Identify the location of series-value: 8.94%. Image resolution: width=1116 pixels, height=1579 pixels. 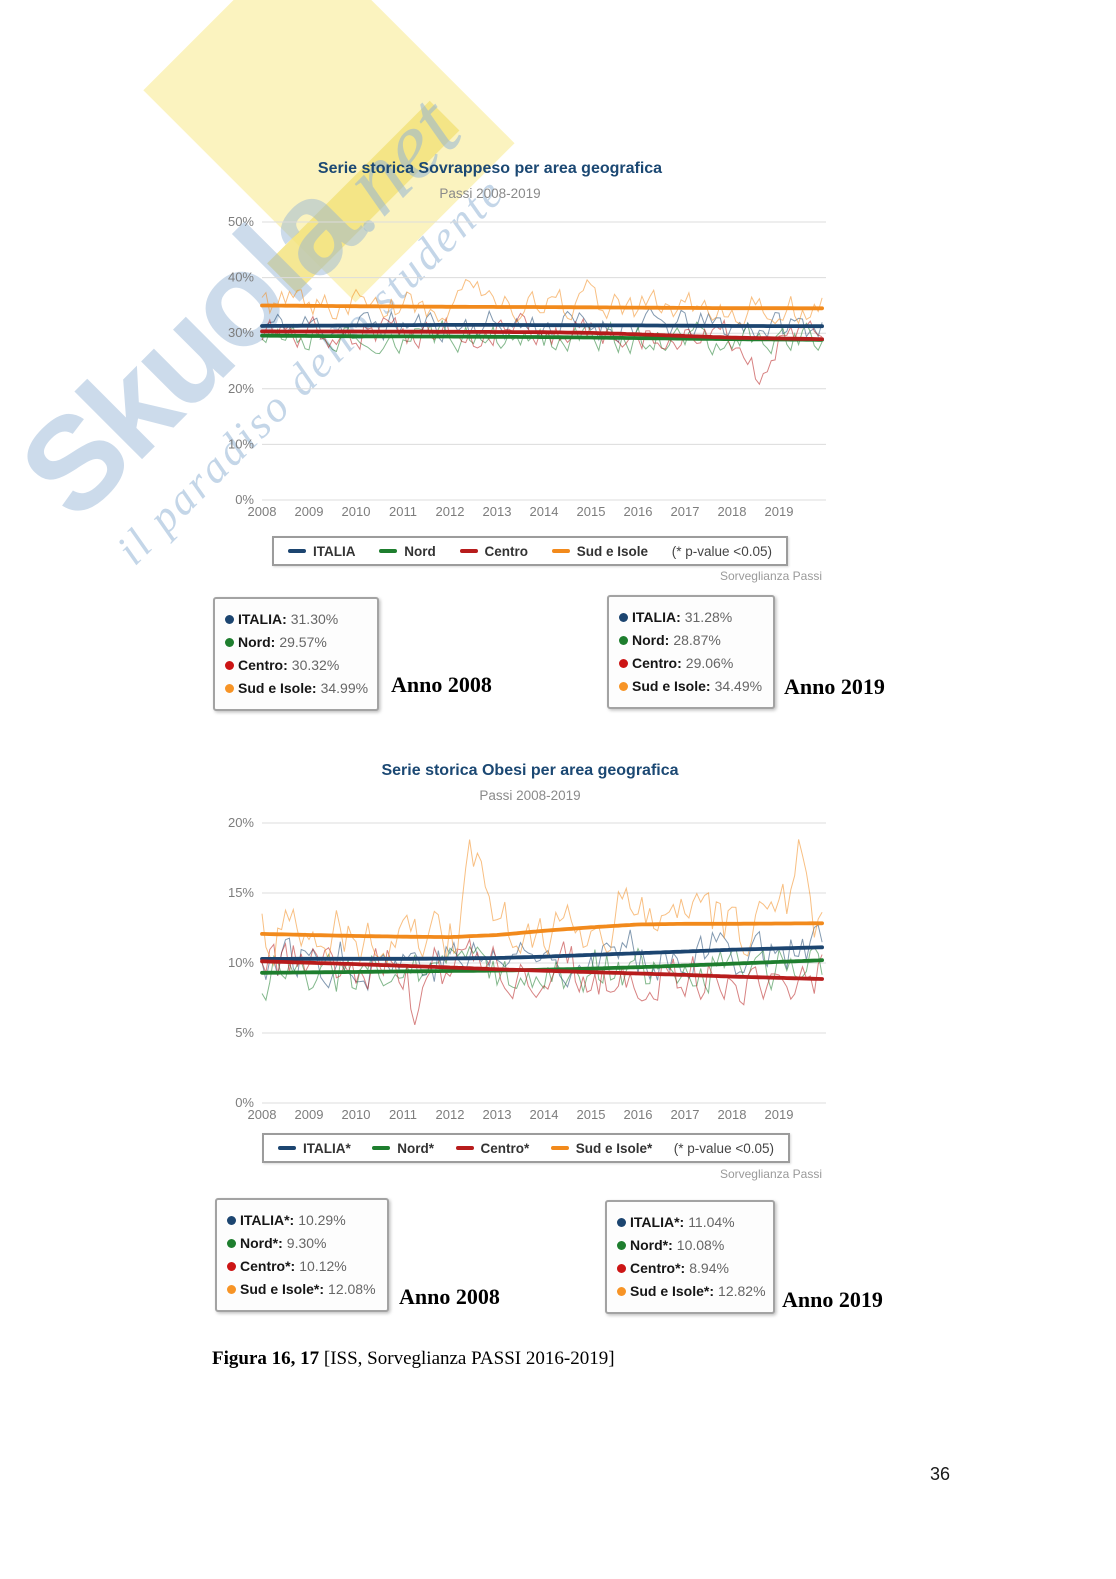
(709, 1268).